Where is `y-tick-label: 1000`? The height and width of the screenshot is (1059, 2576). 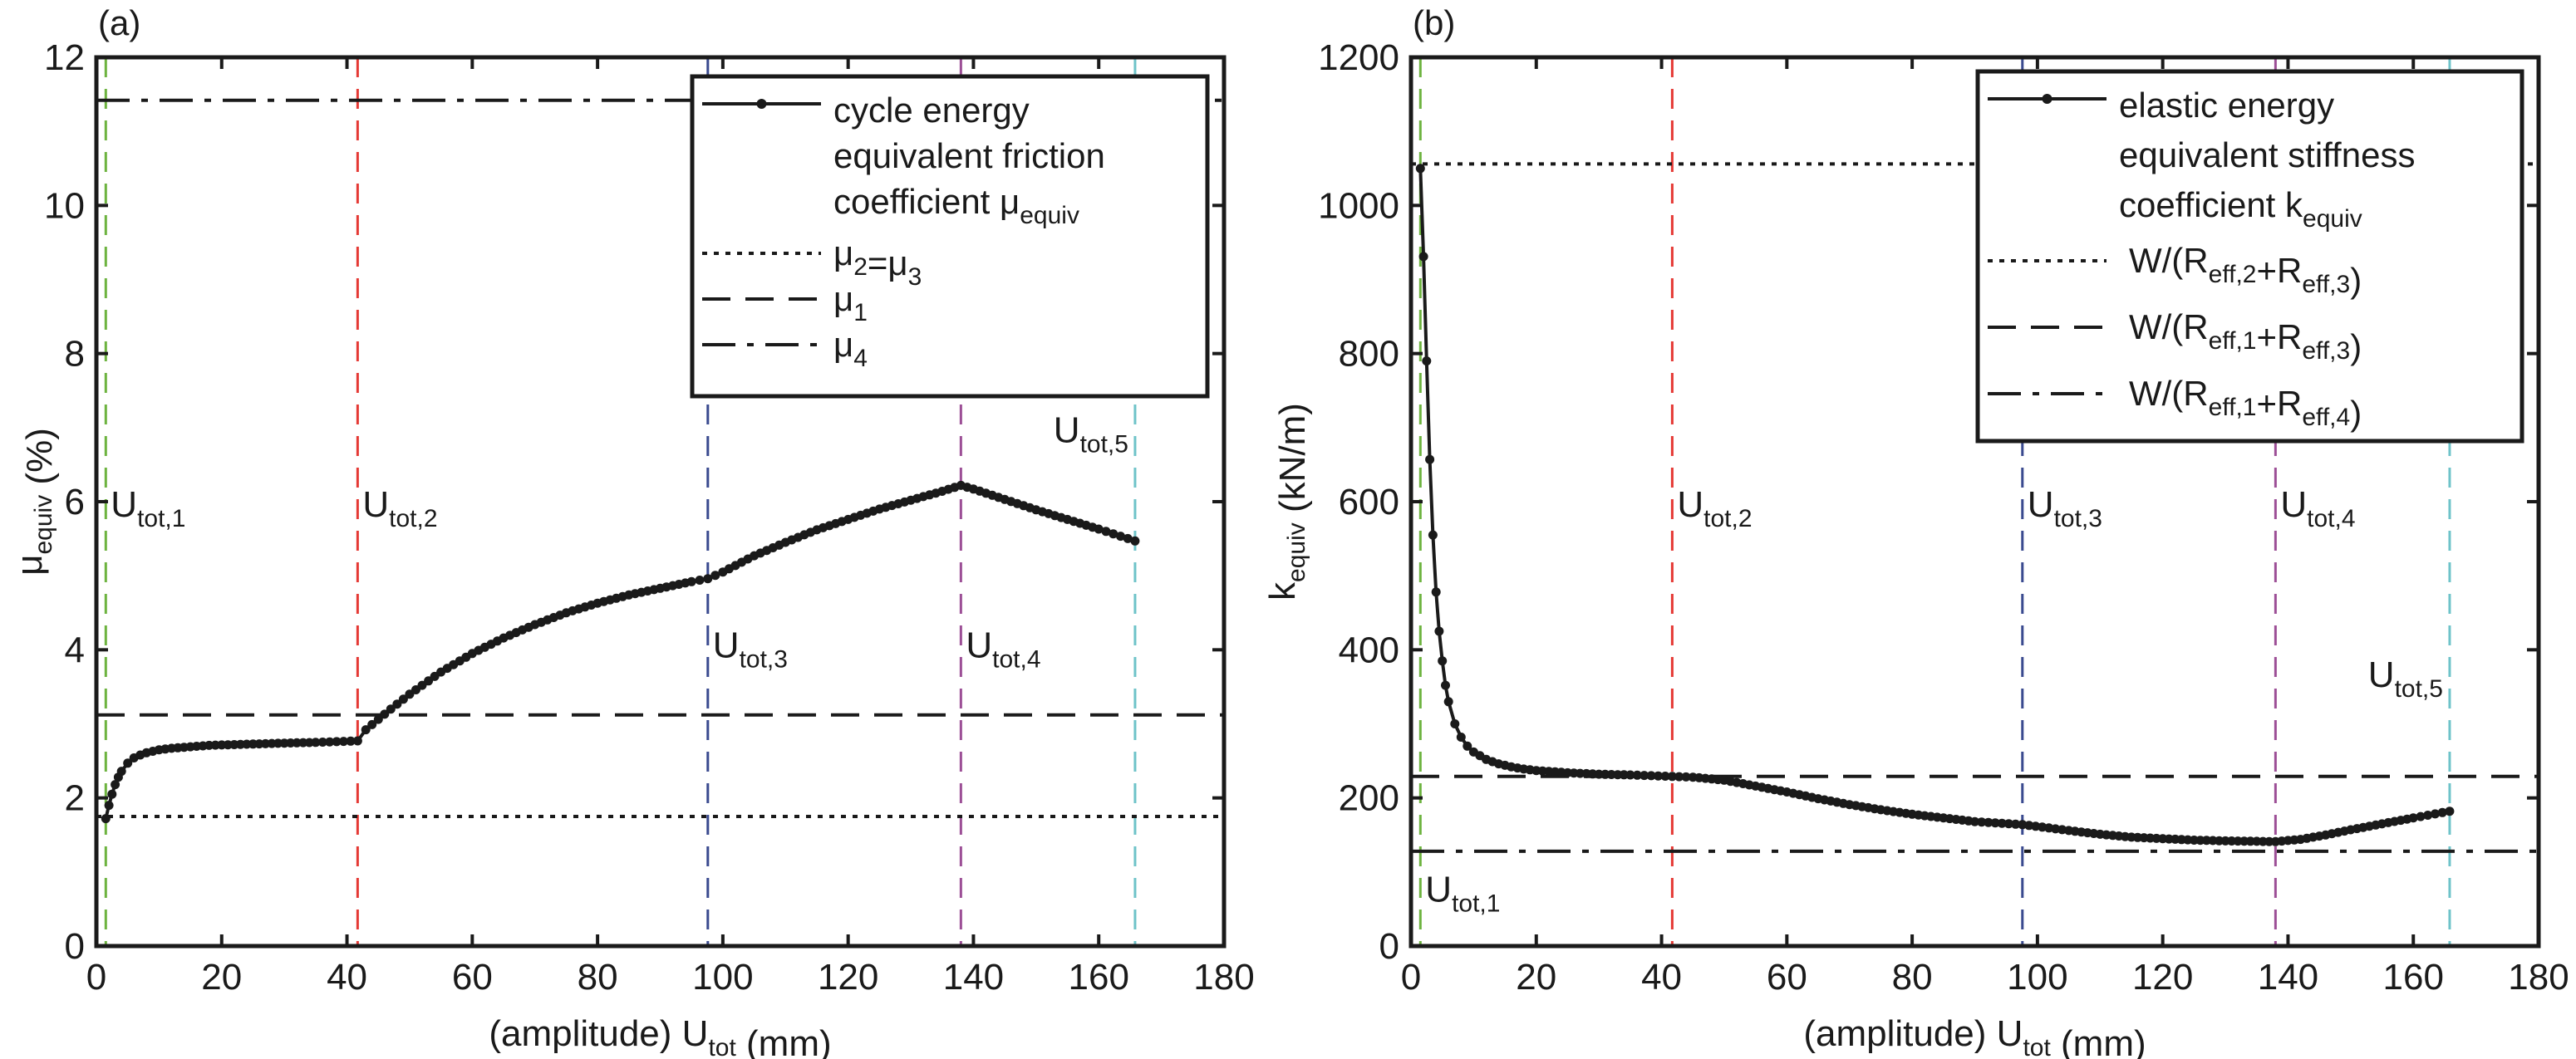 y-tick-label: 1000 is located at coordinates (1358, 206).